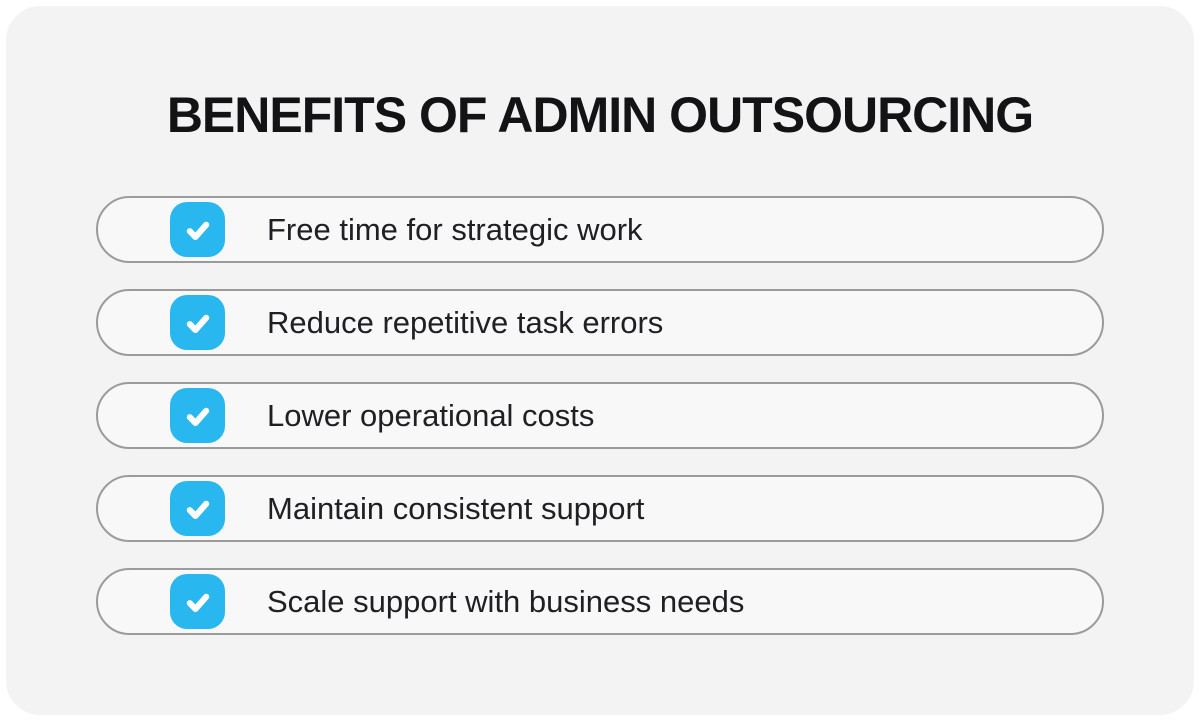 The width and height of the screenshot is (1200, 721). What do you see at coordinates (431, 415) in the screenshot?
I see `benefit-label: Lower operational costs` at bounding box center [431, 415].